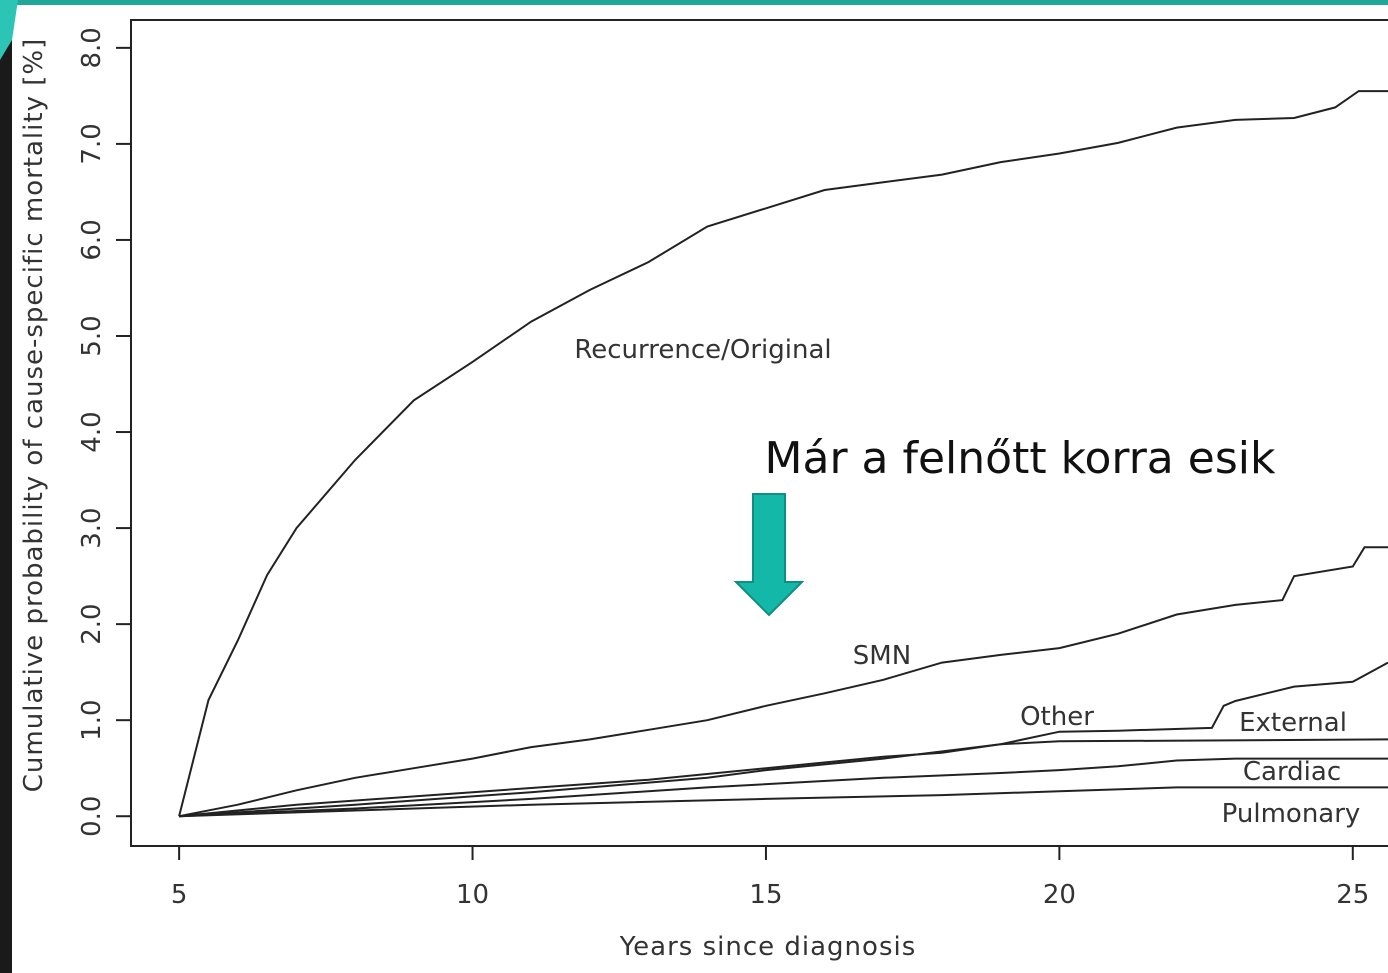  Describe the element at coordinates (92, 816) in the screenshot. I see `y-tick-label: 0.0` at that location.